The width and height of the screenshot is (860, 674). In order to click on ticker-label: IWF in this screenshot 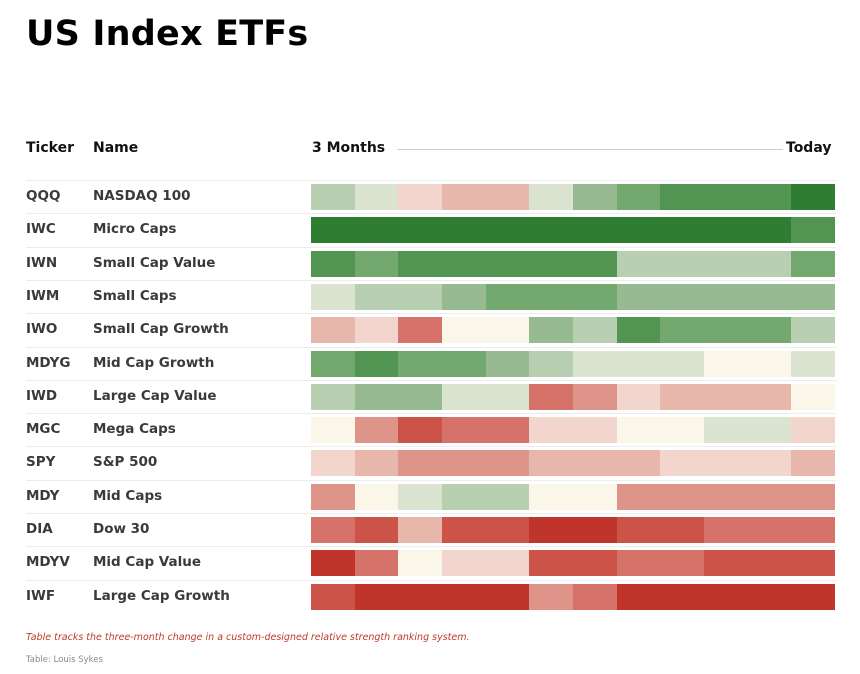, I will do `click(41, 595)`.